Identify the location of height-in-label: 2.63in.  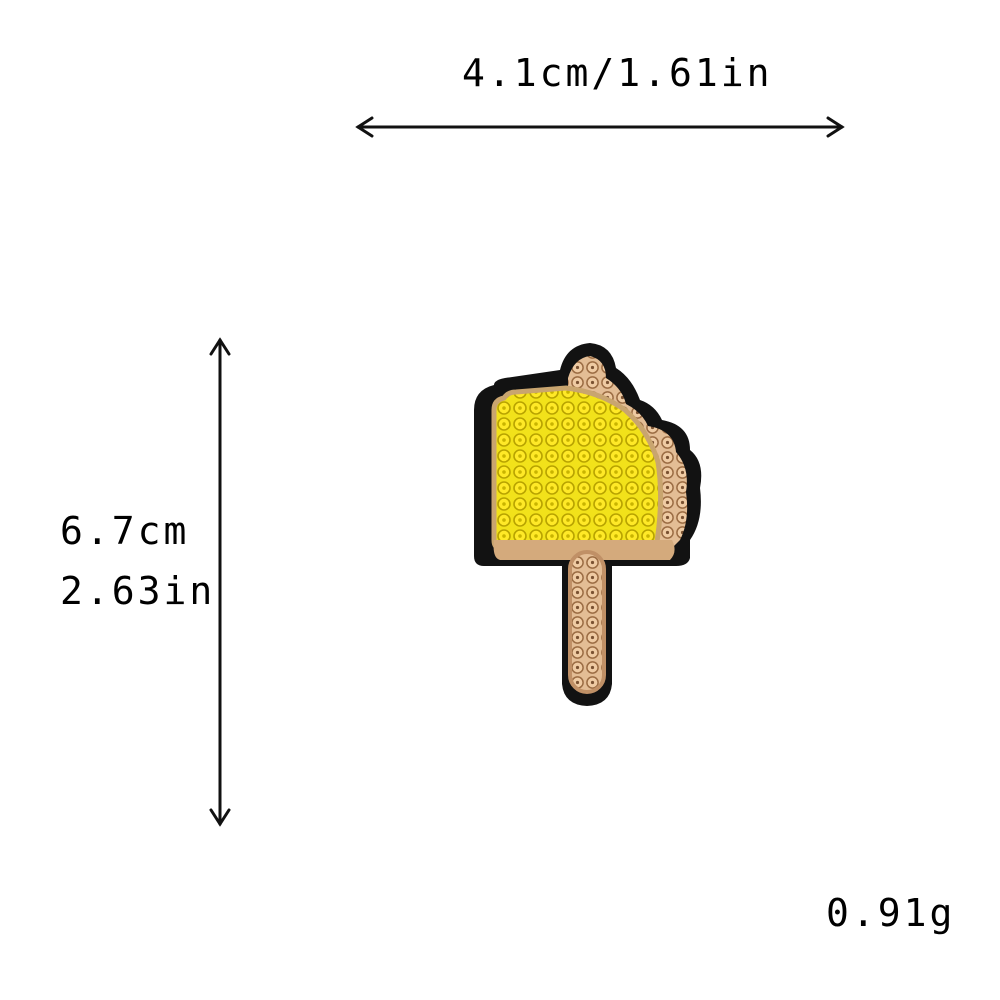
(138, 591).